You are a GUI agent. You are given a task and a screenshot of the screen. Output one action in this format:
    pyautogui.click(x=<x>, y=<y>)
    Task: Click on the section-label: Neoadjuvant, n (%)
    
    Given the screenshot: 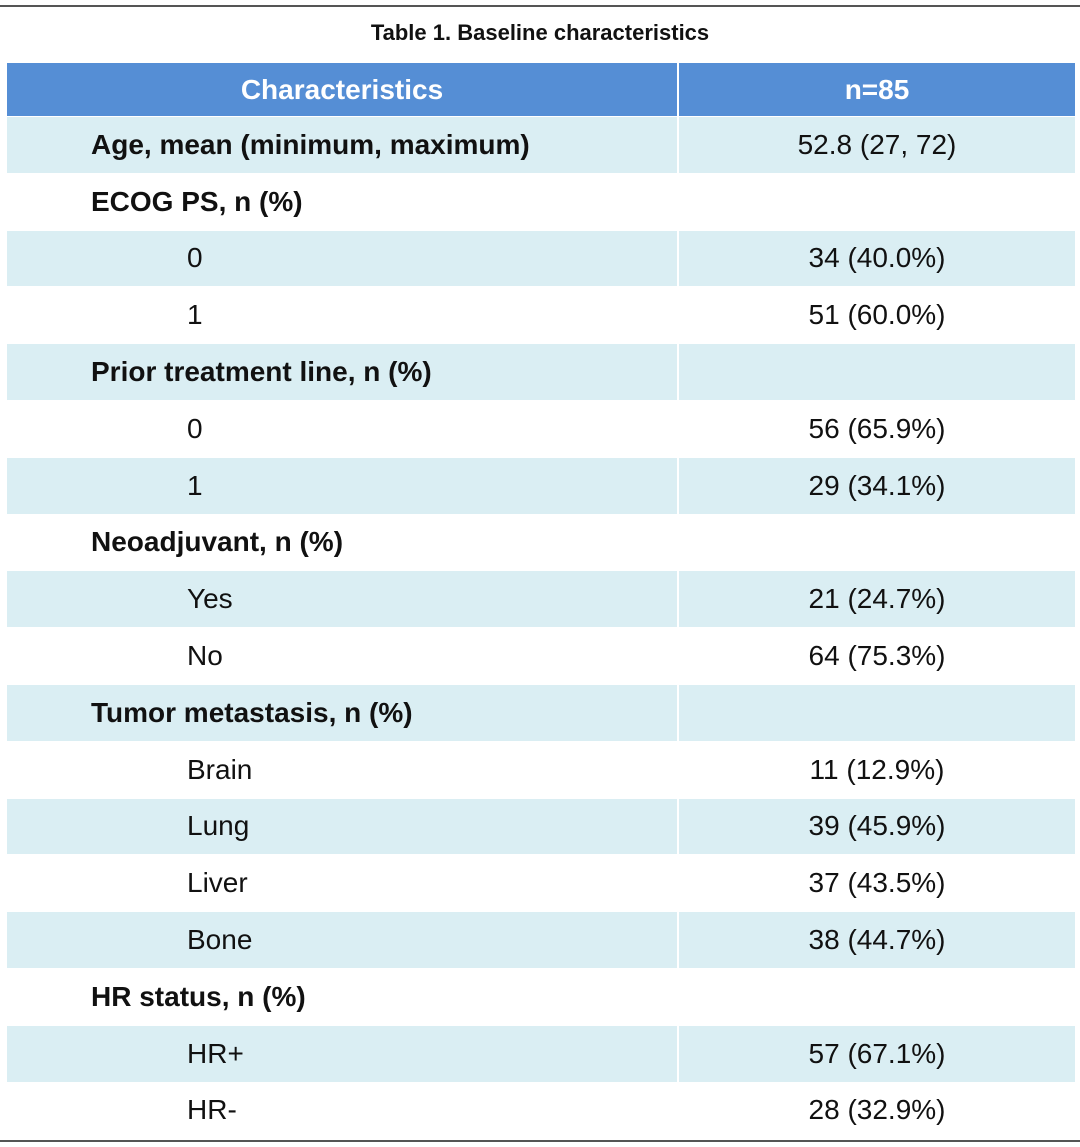 What is the action you would take?
    pyautogui.click(x=217, y=542)
    